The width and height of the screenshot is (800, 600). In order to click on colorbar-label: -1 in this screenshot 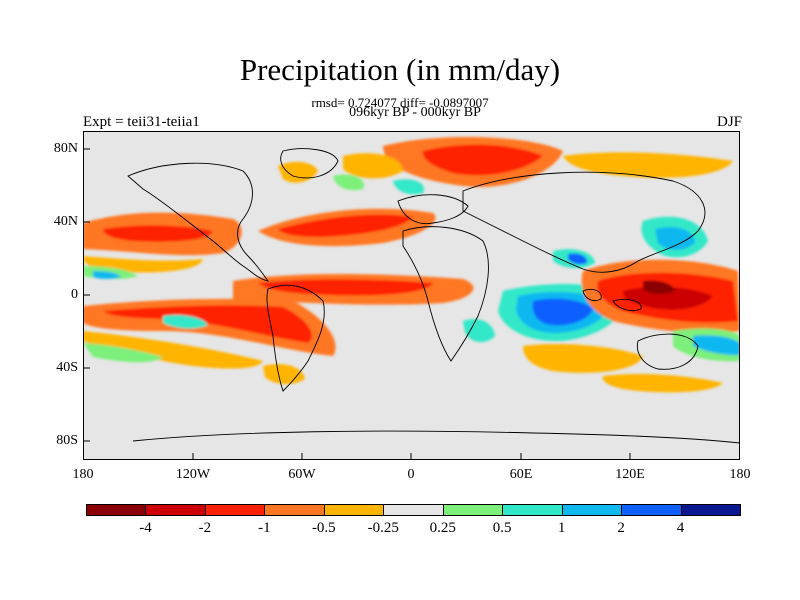, I will do `click(264, 528)`.